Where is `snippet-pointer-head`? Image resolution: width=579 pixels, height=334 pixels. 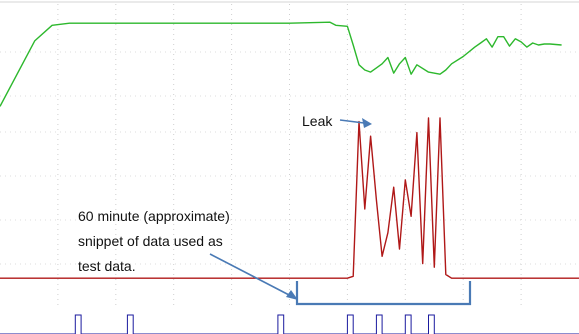
snippet-pointer-head is located at coordinates (292, 295).